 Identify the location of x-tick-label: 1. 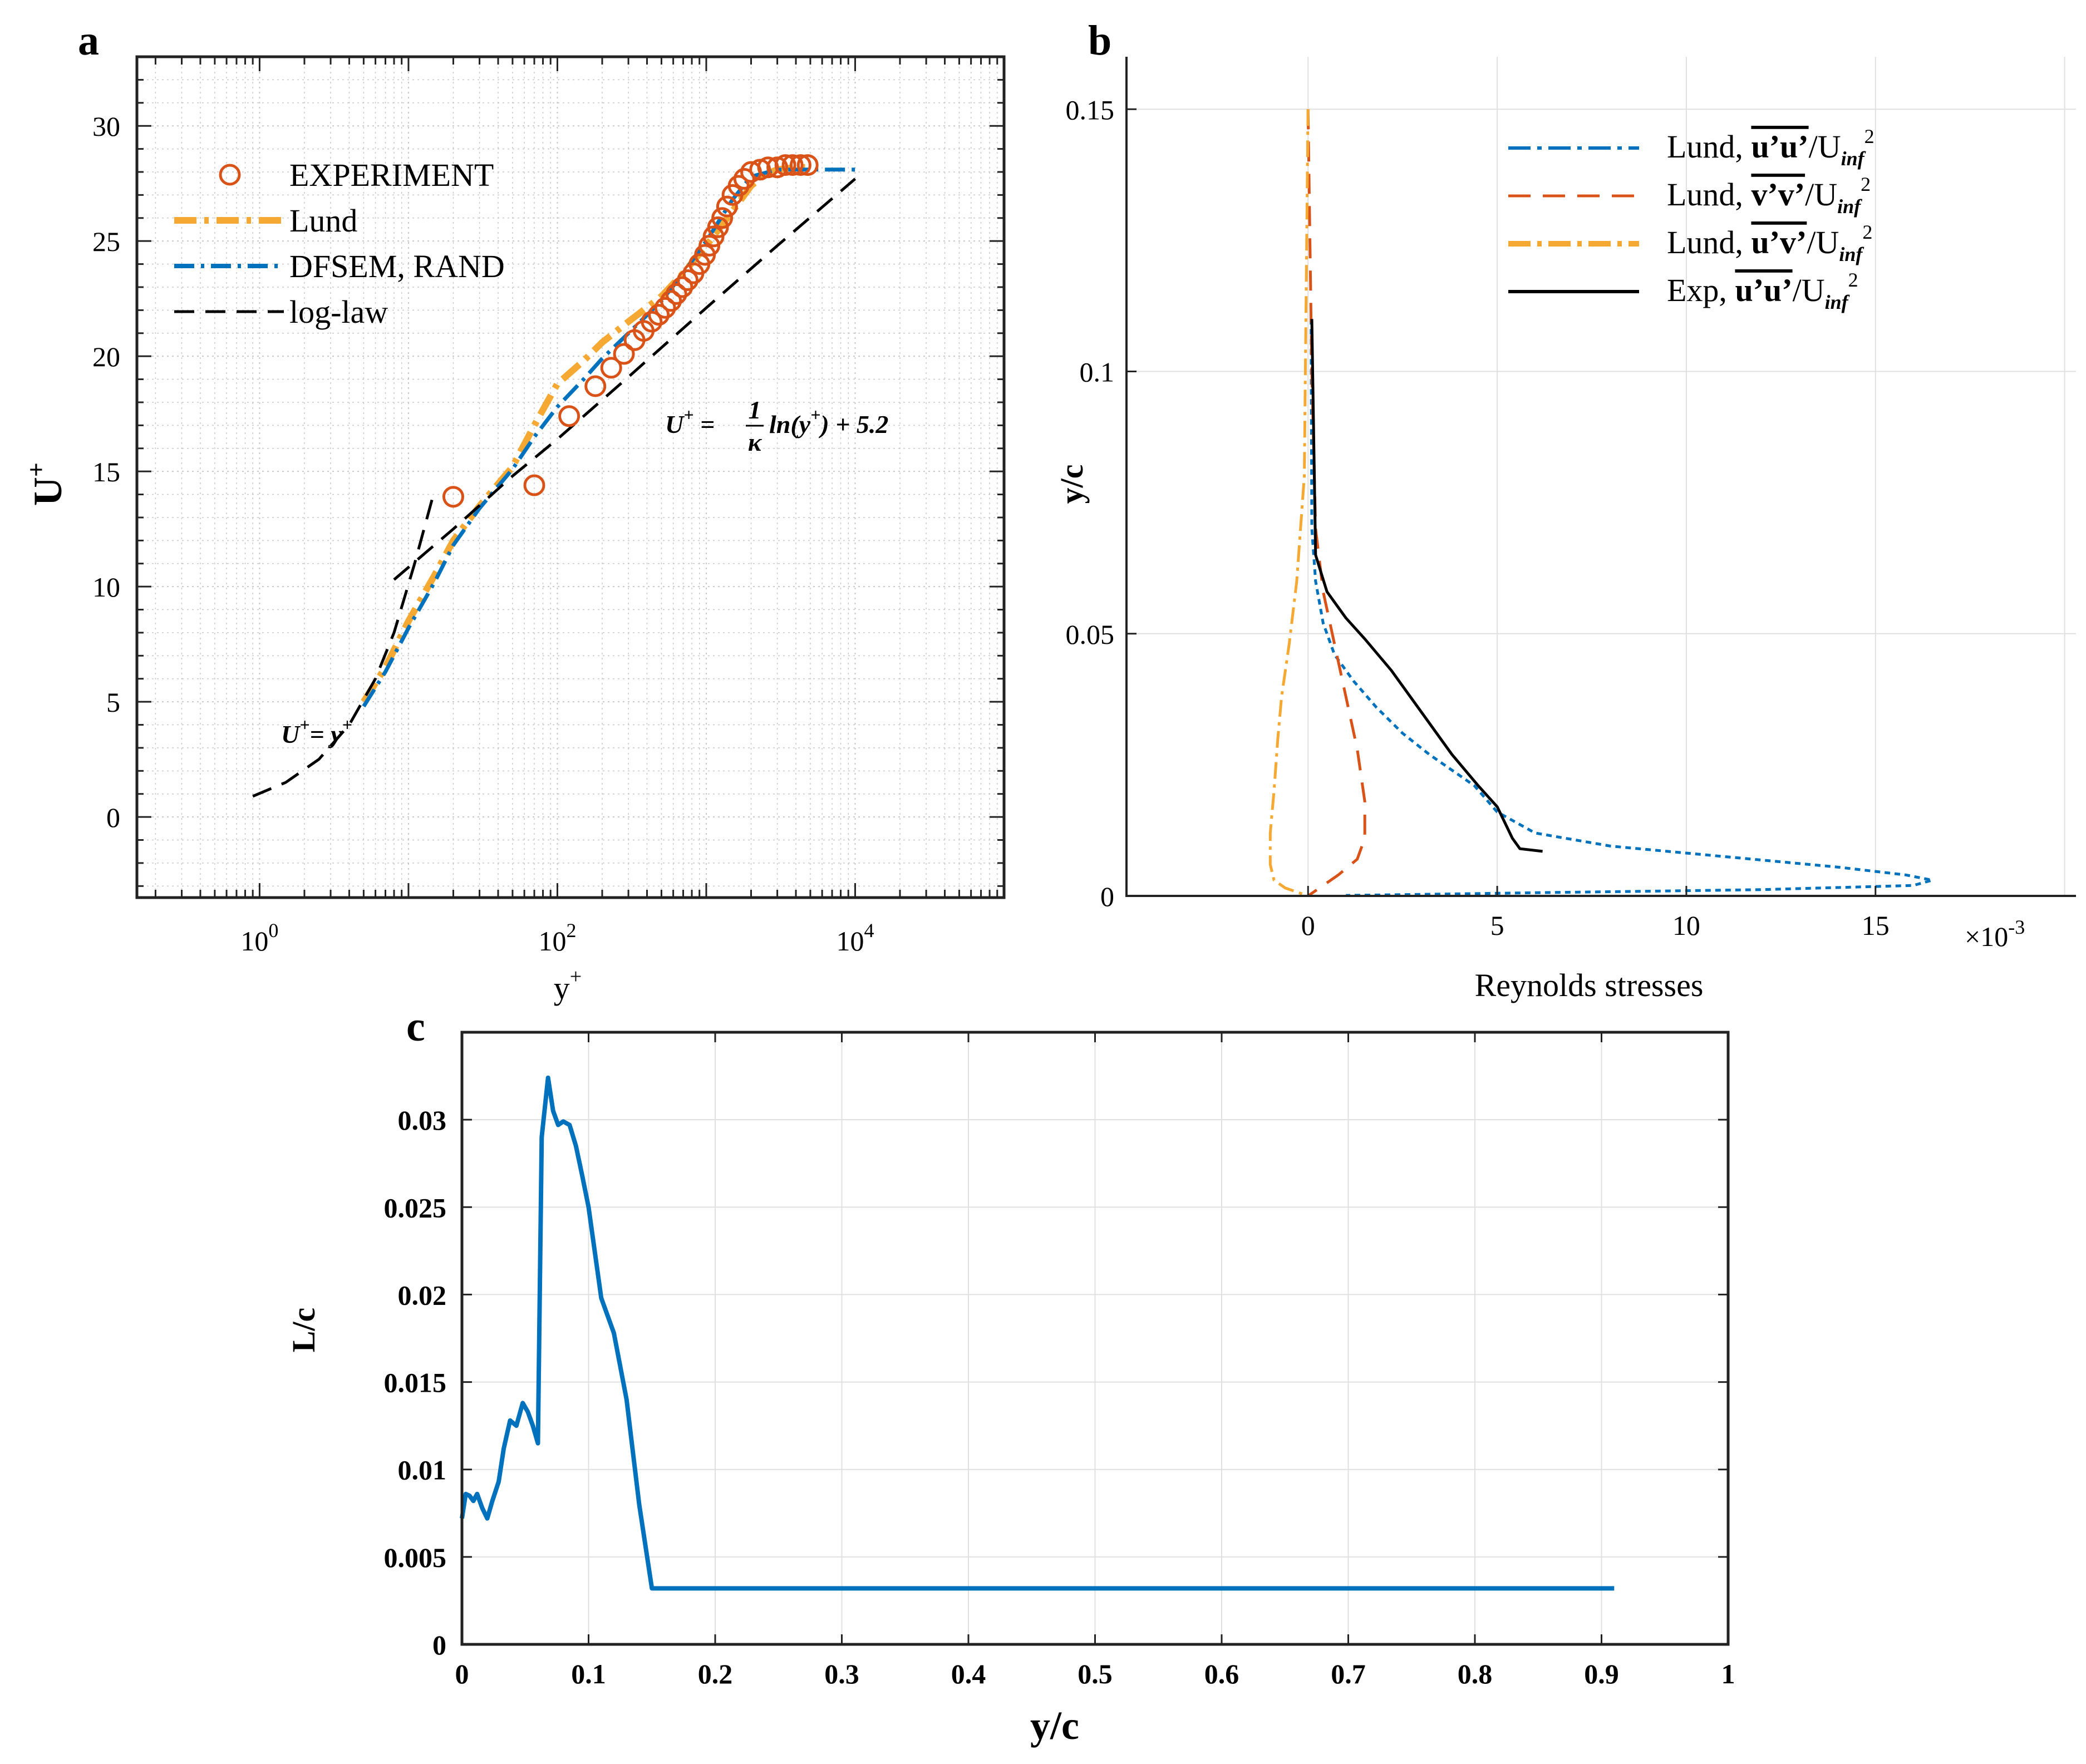
(1728, 1673).